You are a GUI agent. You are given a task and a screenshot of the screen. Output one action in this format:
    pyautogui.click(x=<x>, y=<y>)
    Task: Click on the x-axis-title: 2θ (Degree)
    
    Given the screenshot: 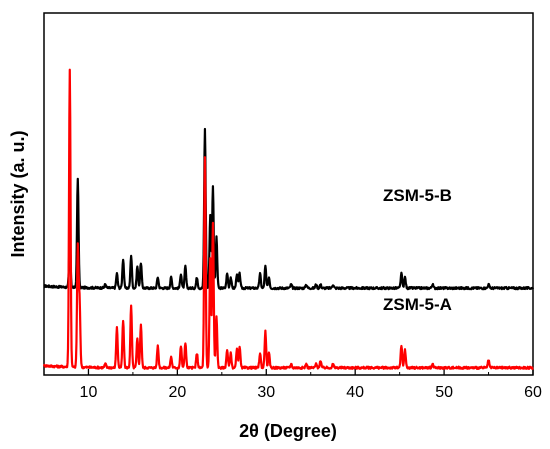 What is the action you would take?
    pyautogui.click(x=288, y=431)
    